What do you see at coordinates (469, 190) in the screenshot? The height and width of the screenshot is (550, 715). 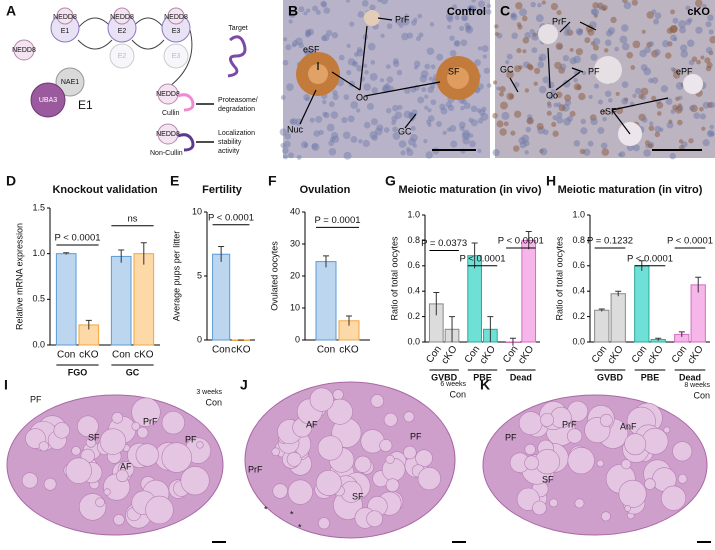 I see `chart-title: Meiotic maturation (in vivo)` at bounding box center [469, 190].